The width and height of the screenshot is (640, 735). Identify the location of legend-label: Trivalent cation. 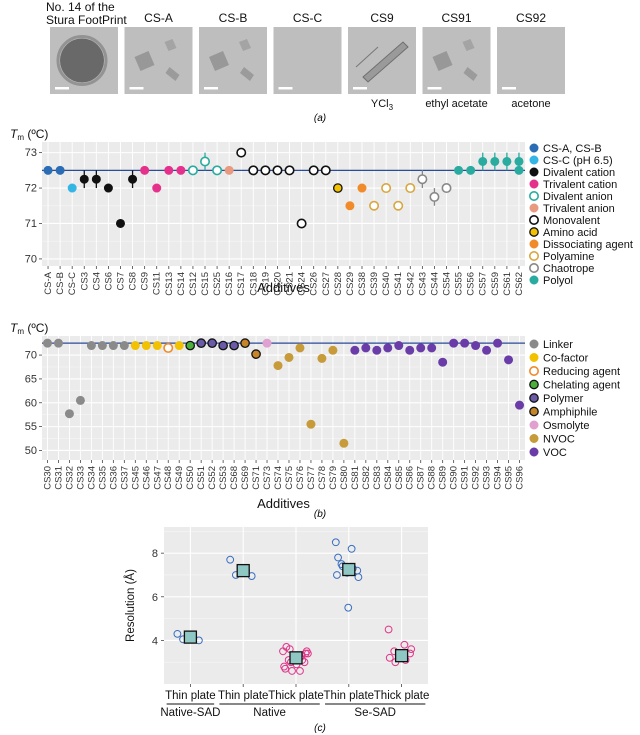
(580, 185).